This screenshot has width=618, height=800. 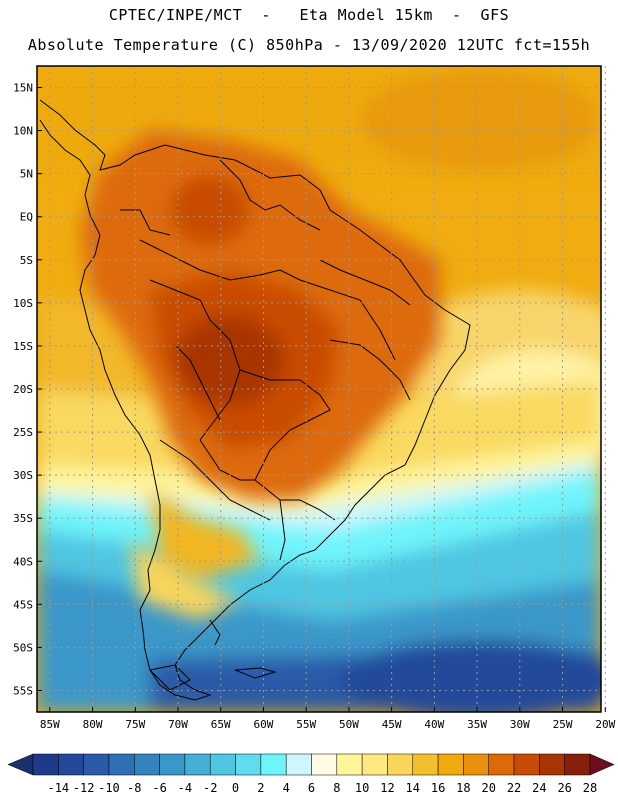 I want to click on colorbar-label: -14, so click(x=58, y=788).